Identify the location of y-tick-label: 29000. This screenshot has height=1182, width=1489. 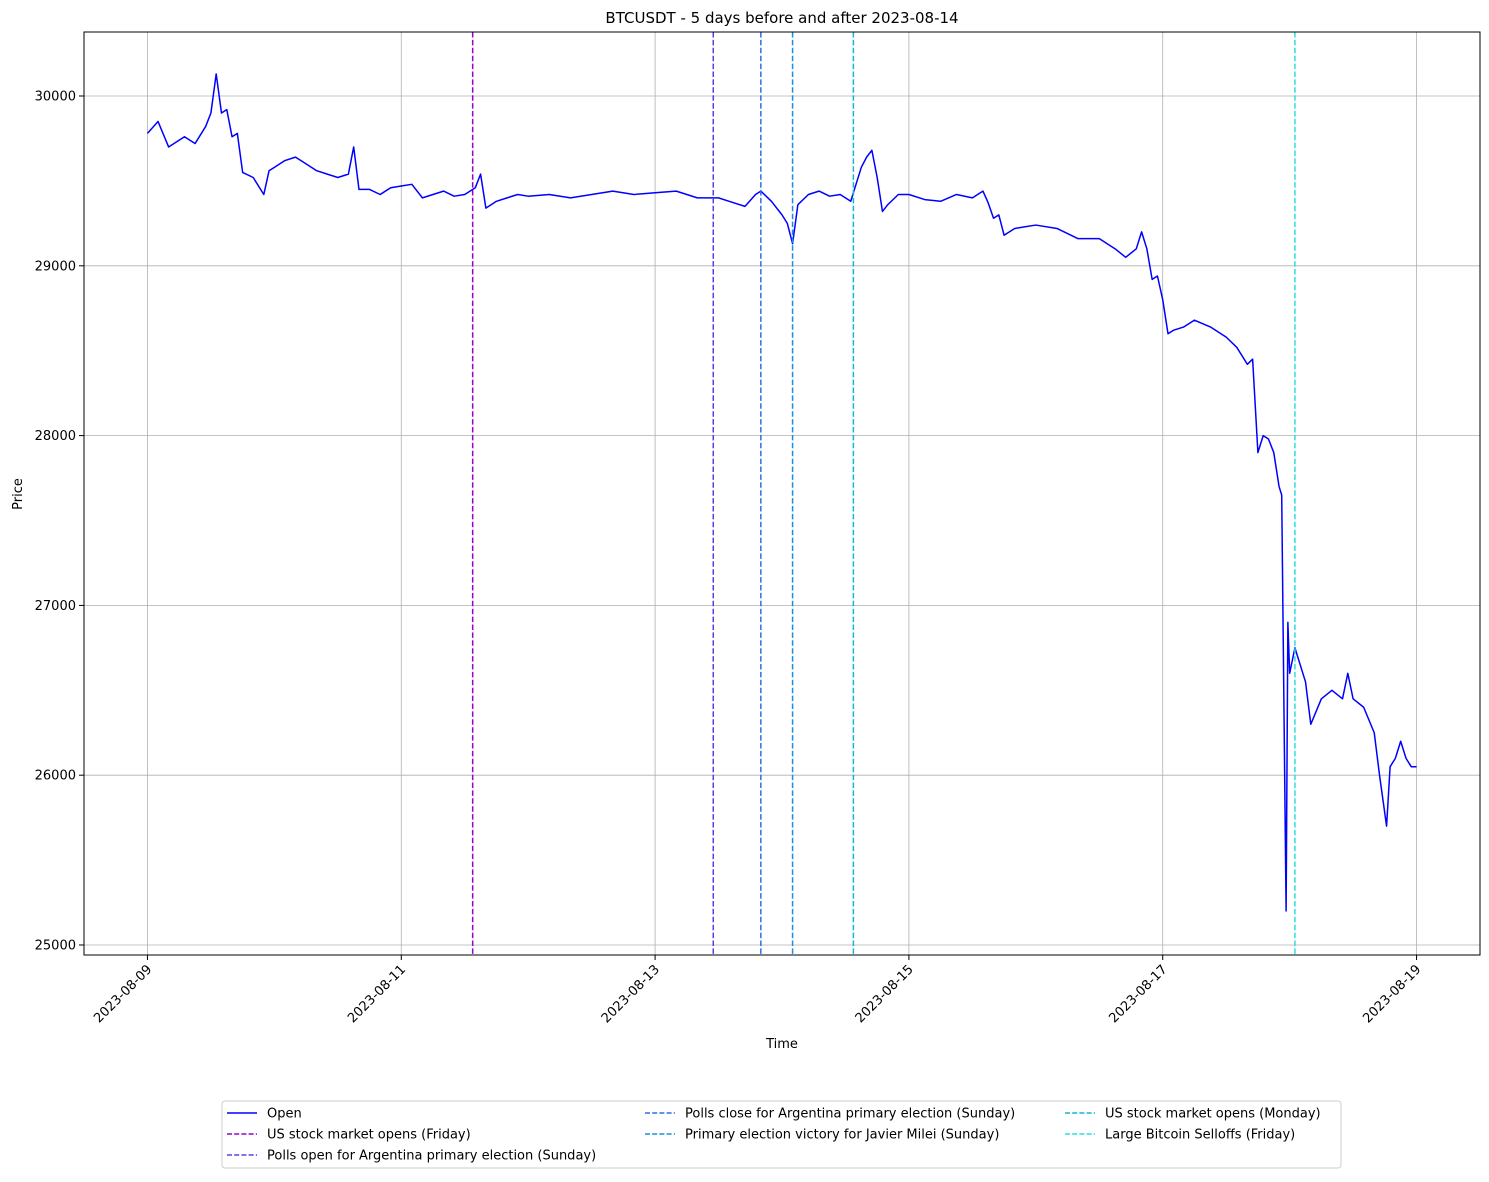
(55, 266).